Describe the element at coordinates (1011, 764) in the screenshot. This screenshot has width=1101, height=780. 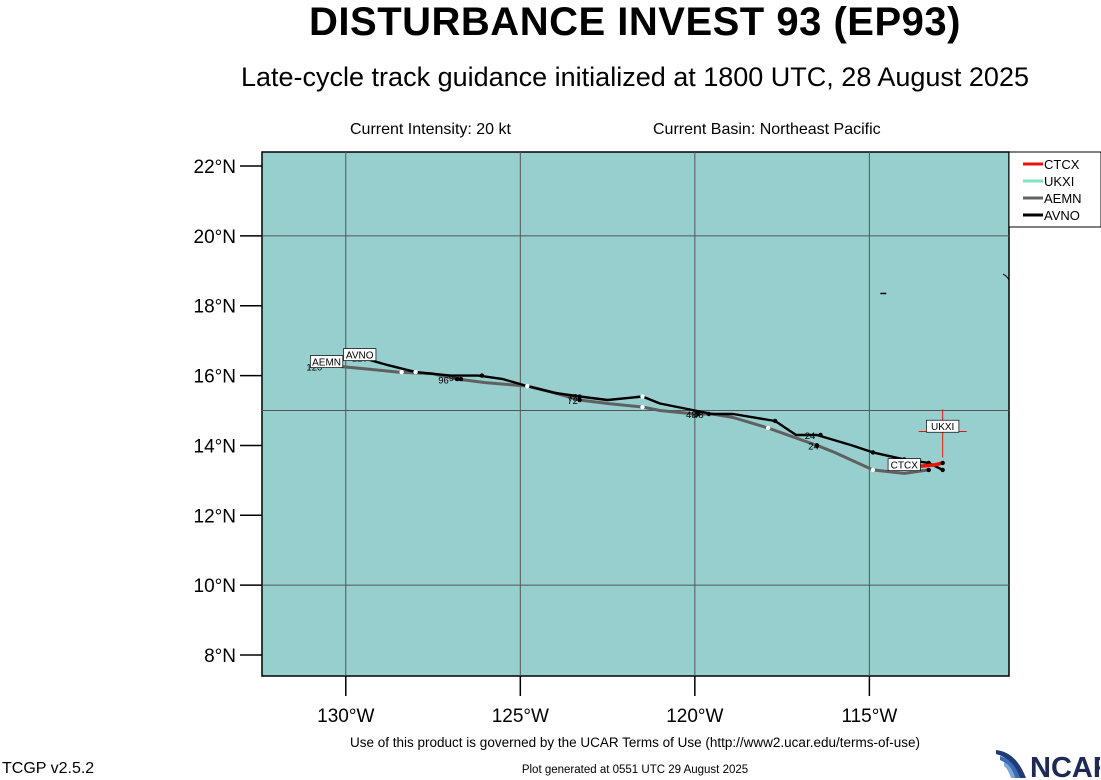
I see `ncar-logo-swoosh-icon` at that location.